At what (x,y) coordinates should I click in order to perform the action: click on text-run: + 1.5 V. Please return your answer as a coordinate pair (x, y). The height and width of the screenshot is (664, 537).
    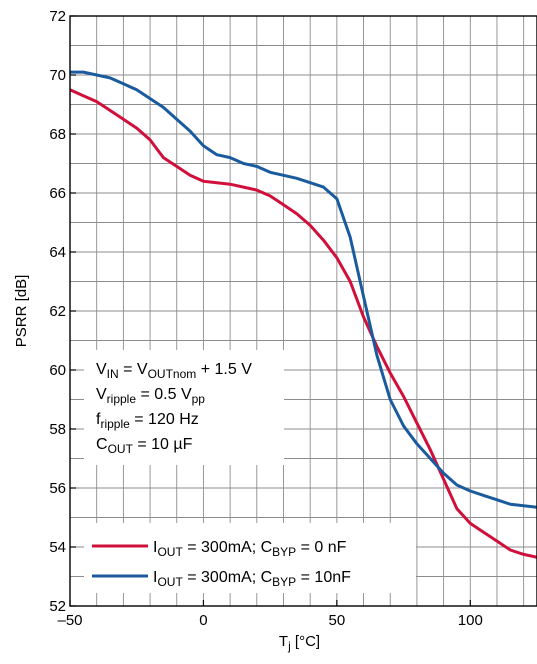
    Looking at the image, I should click on (224, 369).